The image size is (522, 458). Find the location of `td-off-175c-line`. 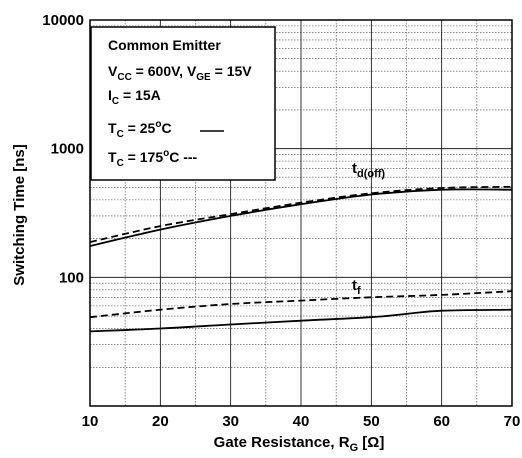

td-off-175c-line is located at coordinates (301, 214).